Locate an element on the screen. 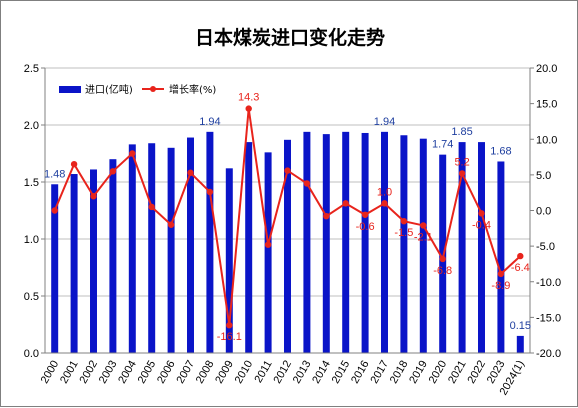 This screenshot has height=408, width=578. x-tick-label: 2002 is located at coordinates (88, 372).